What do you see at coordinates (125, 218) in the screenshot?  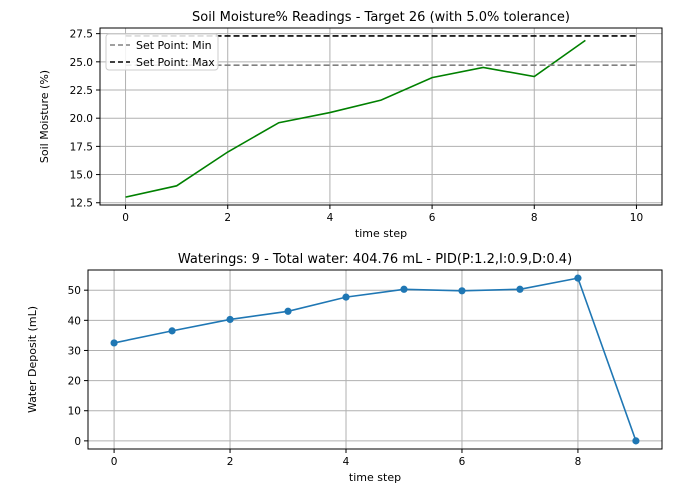 I see `moisture-x-tick-label-0: 0` at bounding box center [125, 218].